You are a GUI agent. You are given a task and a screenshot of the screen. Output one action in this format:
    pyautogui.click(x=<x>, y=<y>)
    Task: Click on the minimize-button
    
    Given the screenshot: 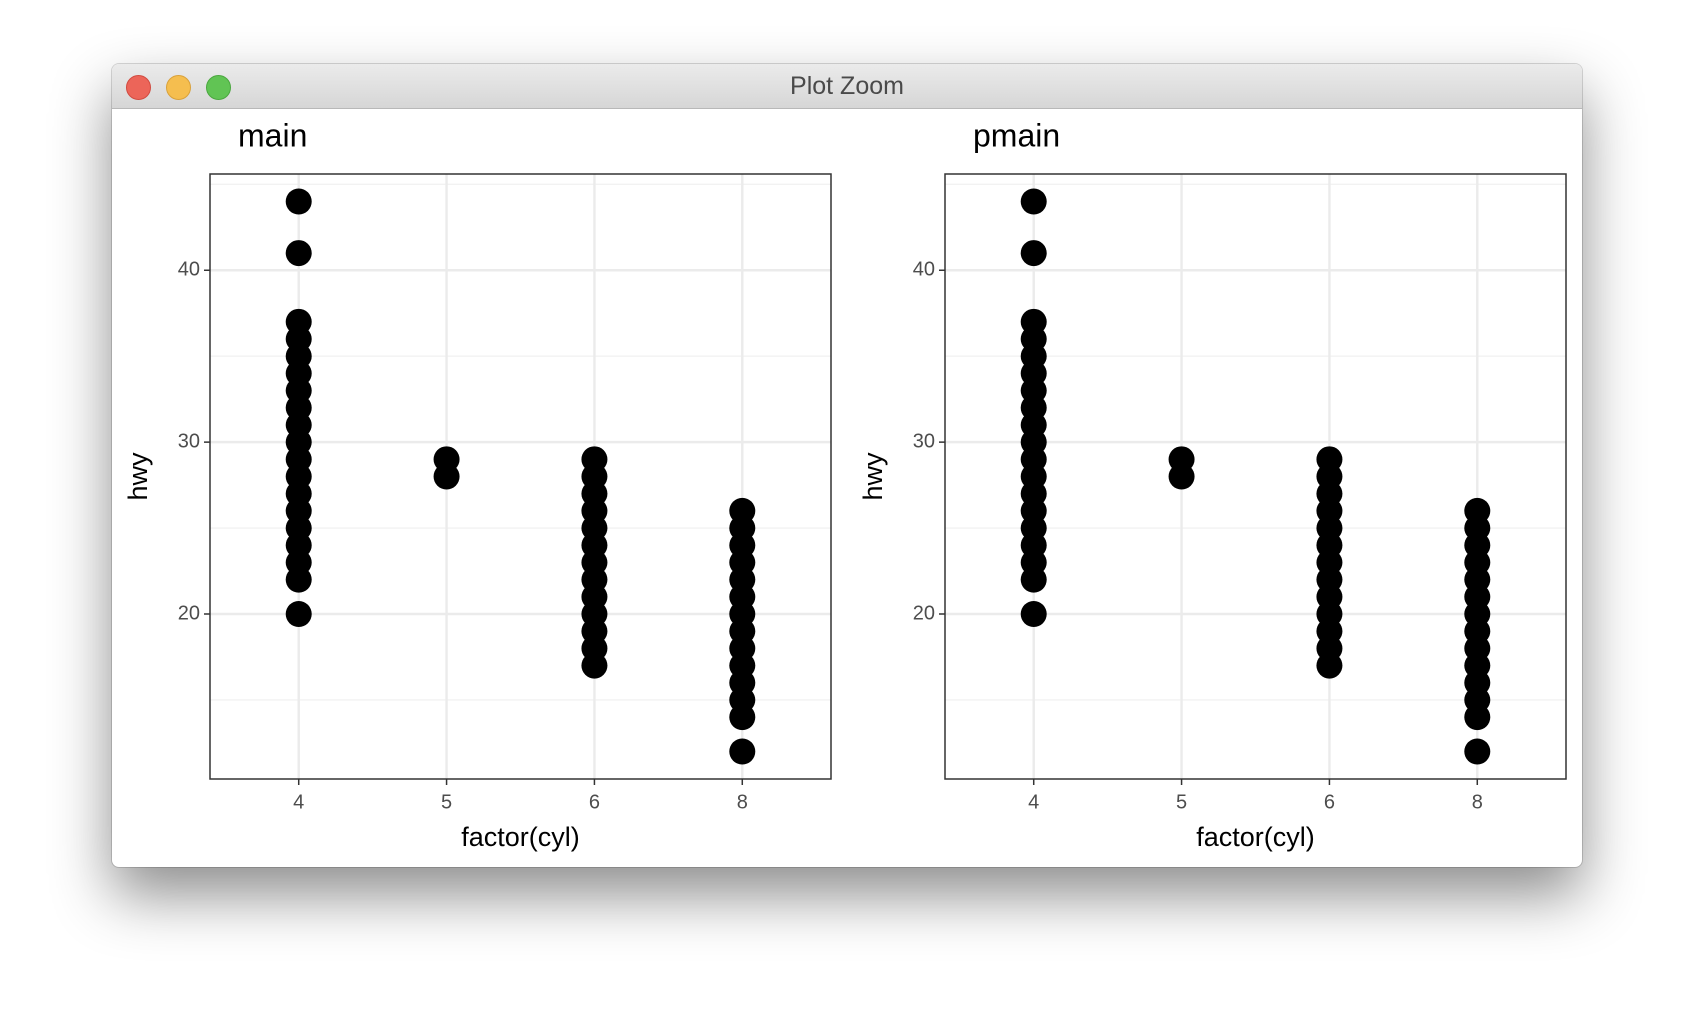 What is the action you would take?
    pyautogui.click(x=178, y=87)
    